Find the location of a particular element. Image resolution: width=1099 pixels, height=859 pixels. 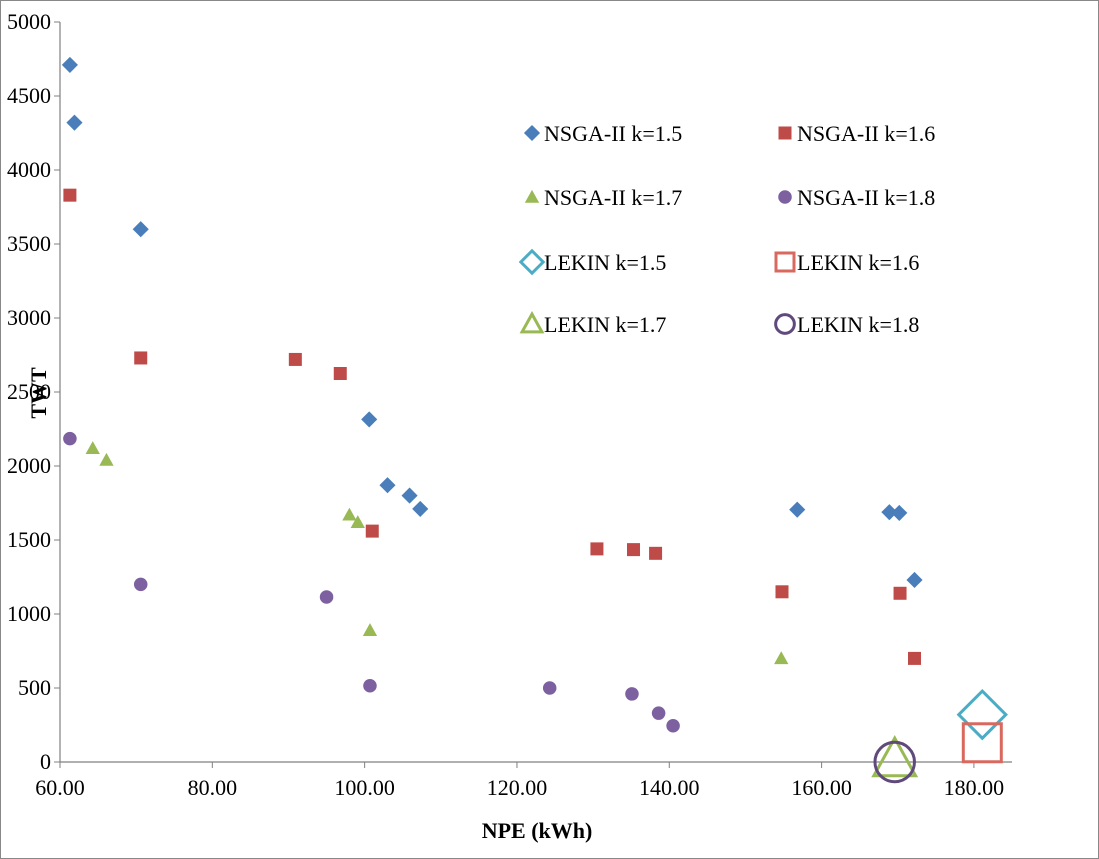

point-triangle-hollow is located at coordinates (895, 756).